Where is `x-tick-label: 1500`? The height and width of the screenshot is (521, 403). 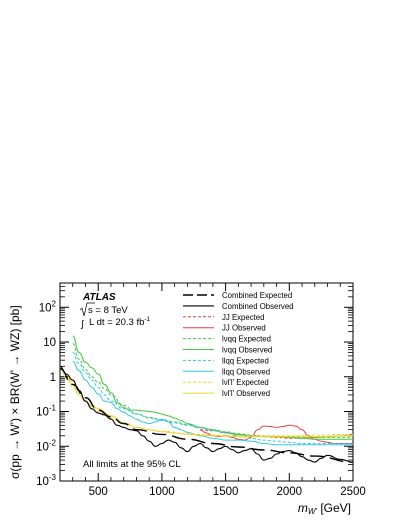 x-tick-label: 1500 is located at coordinates (226, 492).